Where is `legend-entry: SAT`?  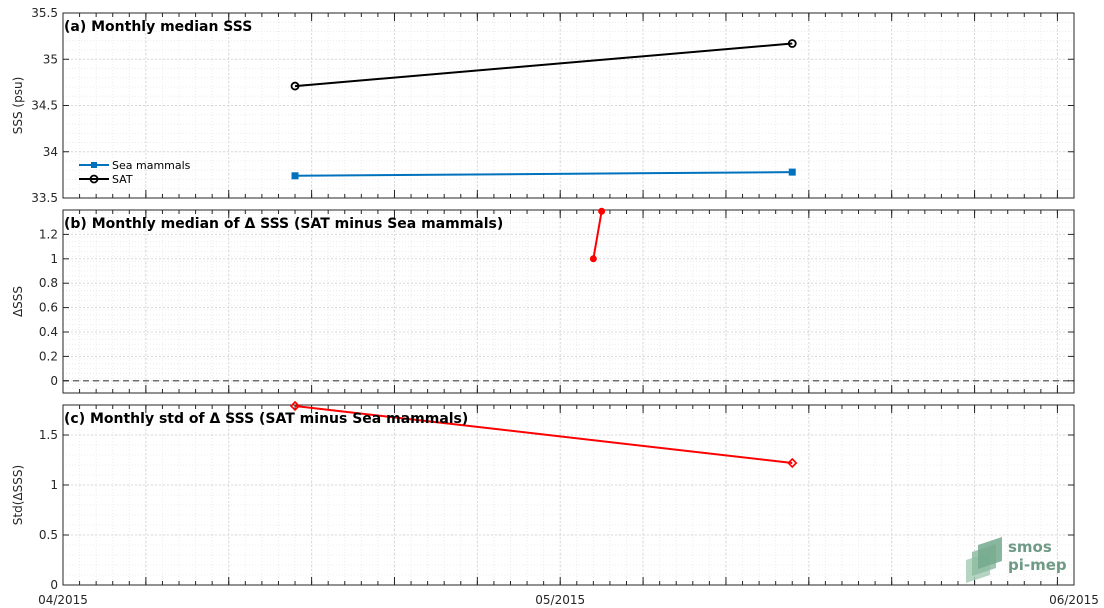
legend-entry: SAT is located at coordinates (122, 179).